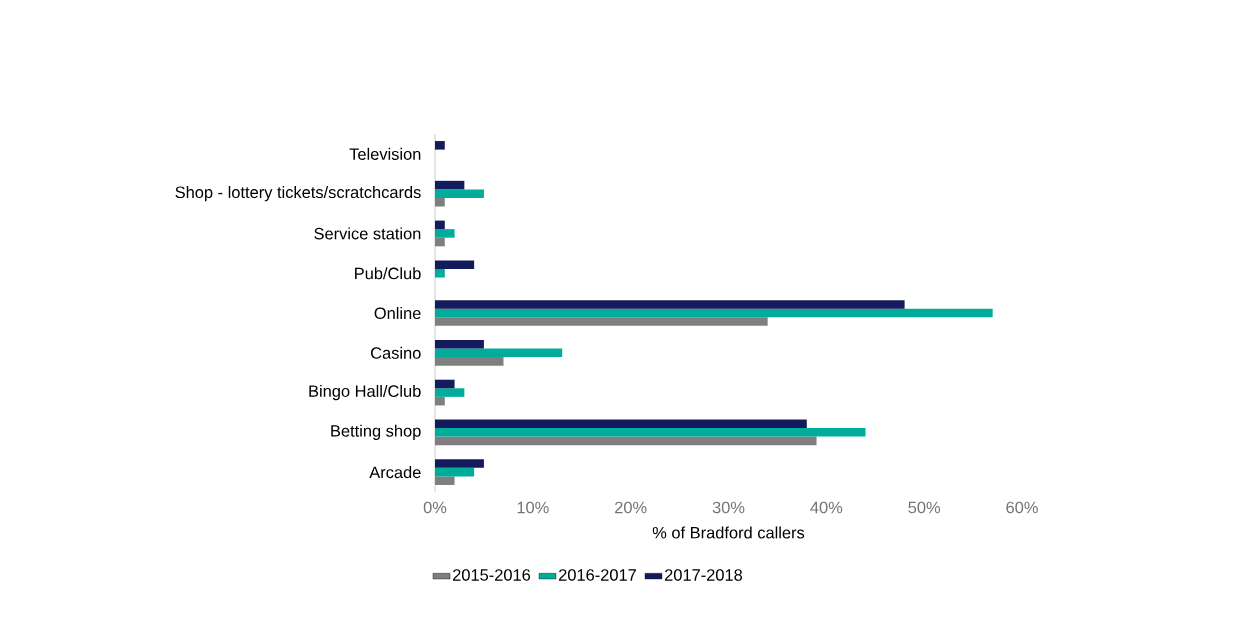  Describe the element at coordinates (631, 507) in the screenshot. I see `x-tick-label: 20%` at that location.